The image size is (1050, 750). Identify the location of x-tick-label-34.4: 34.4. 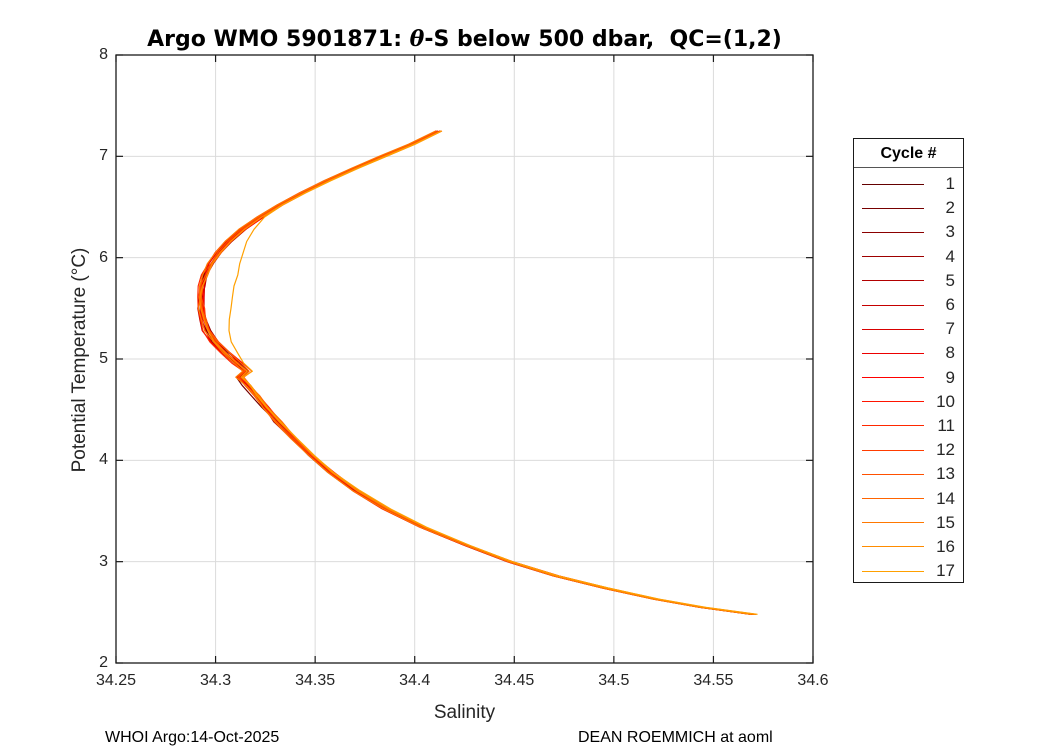
(415, 680).